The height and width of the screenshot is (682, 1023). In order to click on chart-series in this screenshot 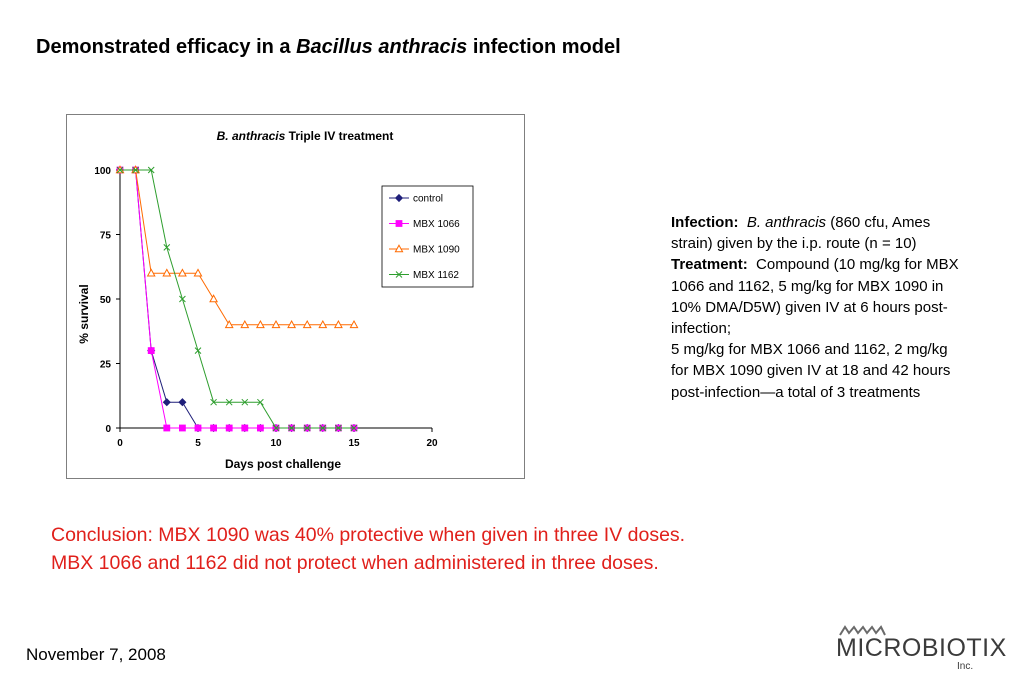, I will do `click(237, 299)`.